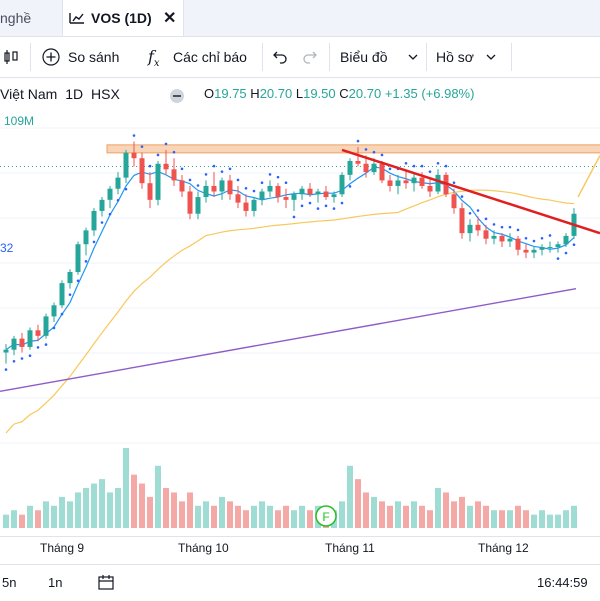  I want to click on low-label: L, so click(299, 93).